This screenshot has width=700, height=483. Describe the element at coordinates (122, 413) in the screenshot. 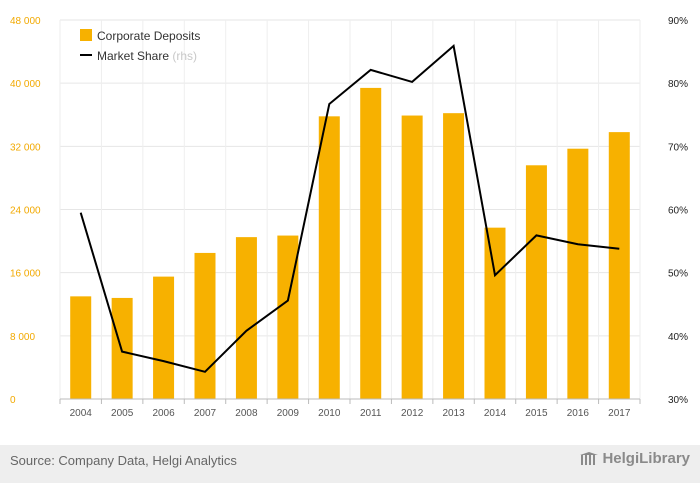

I see `x-tick-label: 2005` at that location.